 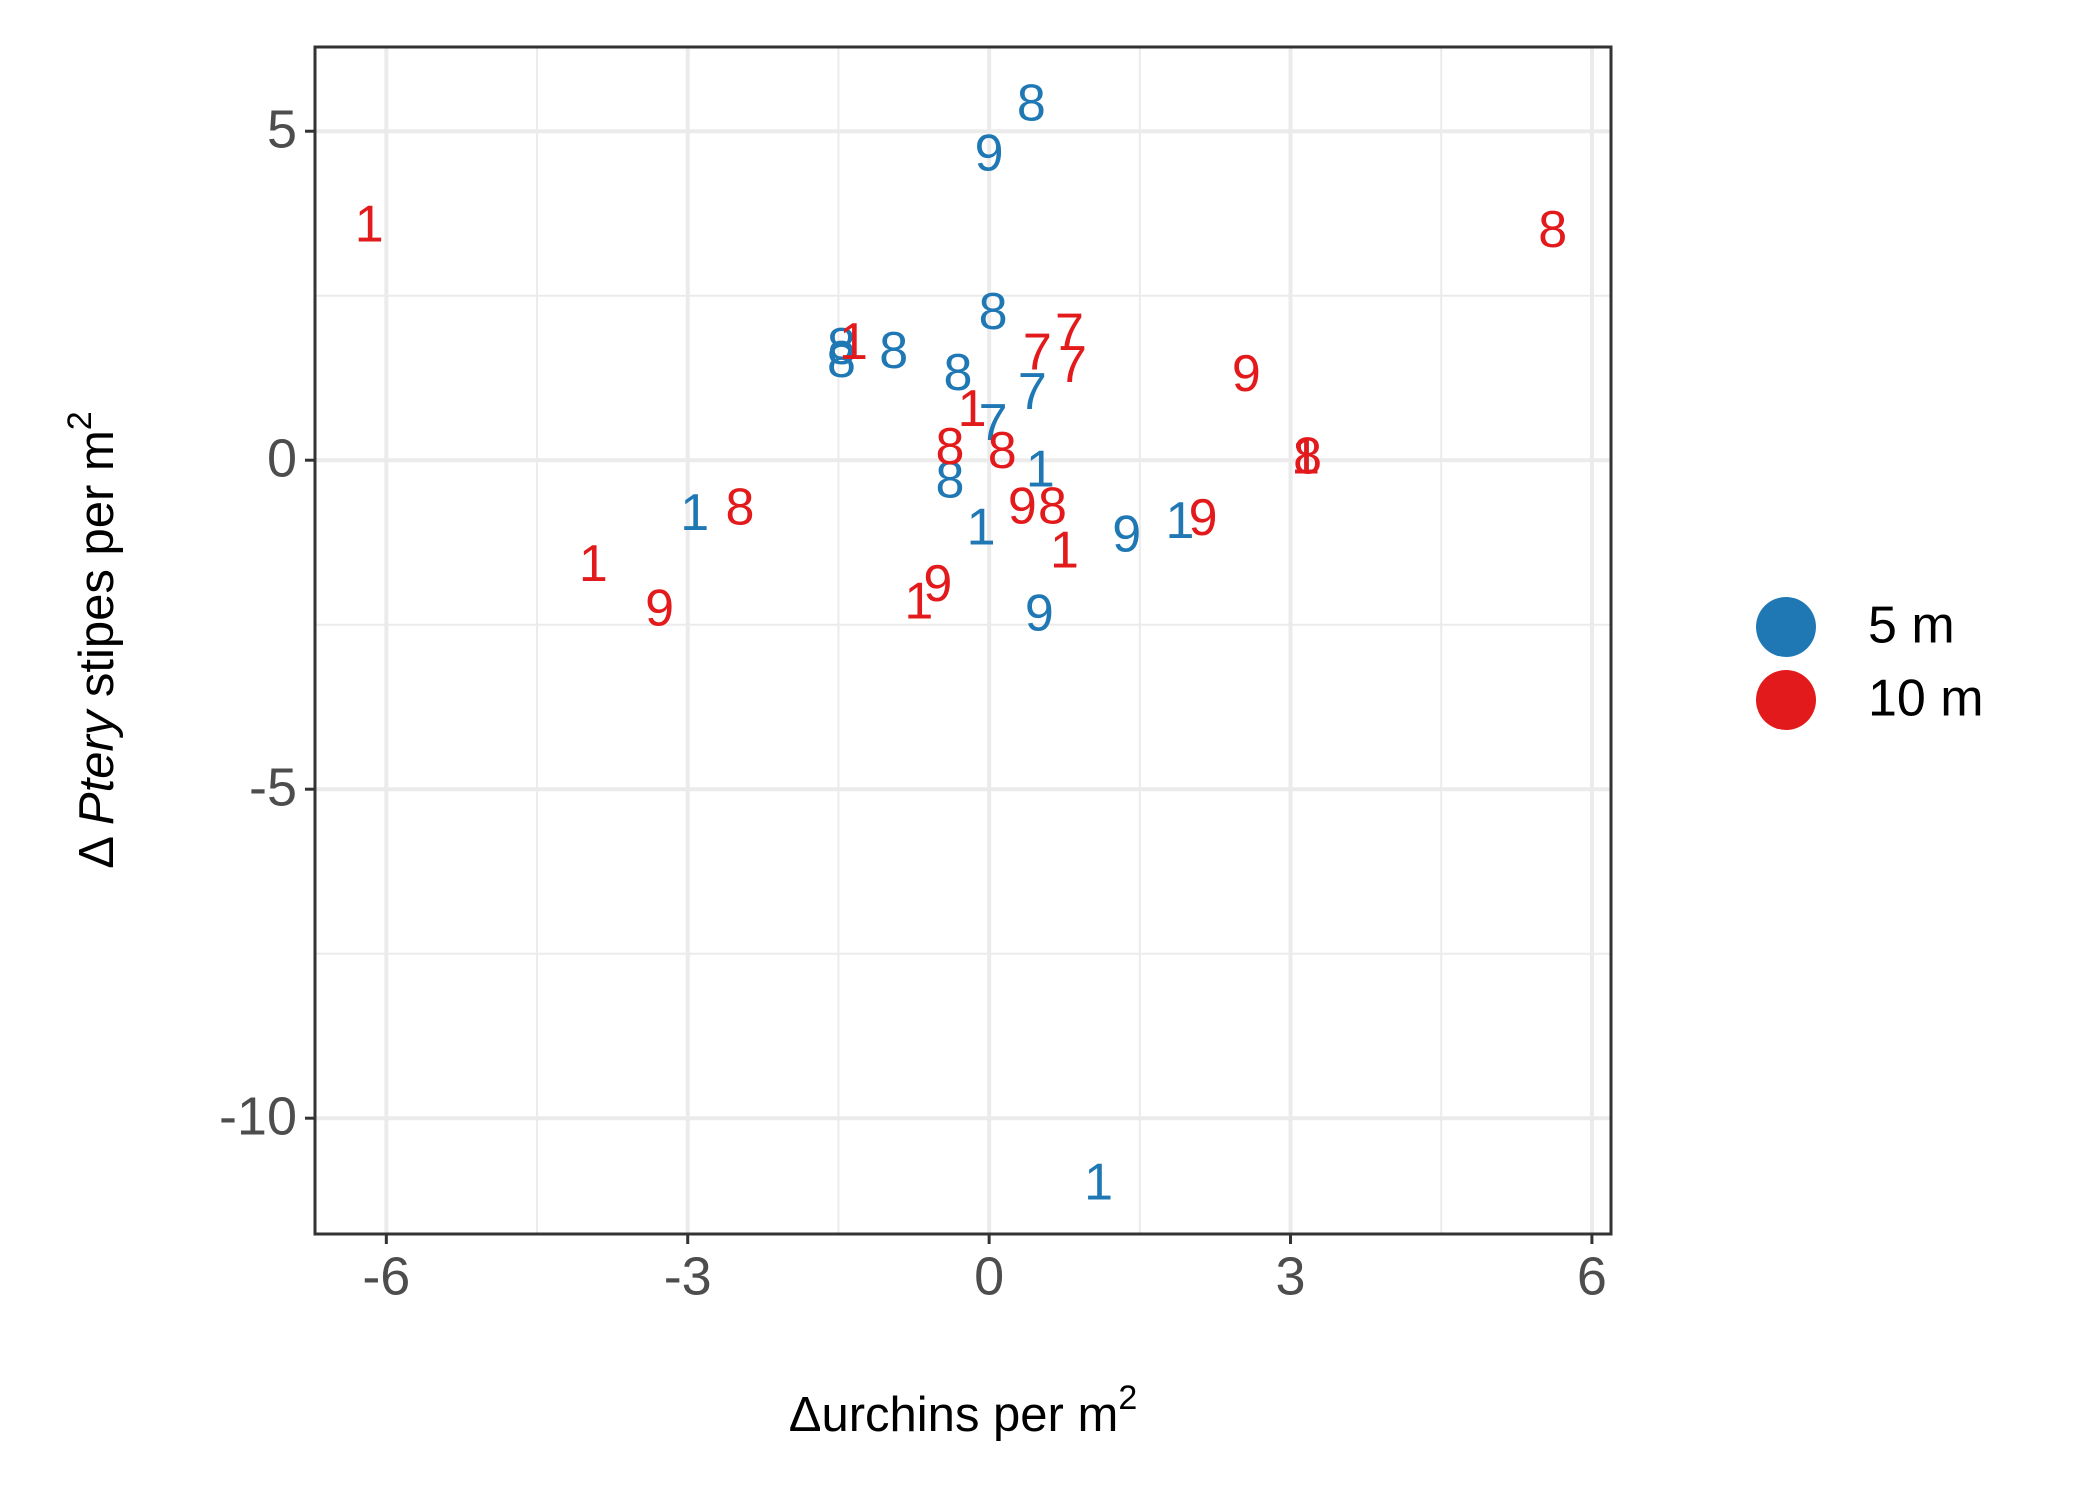 I want to click on x-tick-label: 3, so click(x=1290, y=1276).